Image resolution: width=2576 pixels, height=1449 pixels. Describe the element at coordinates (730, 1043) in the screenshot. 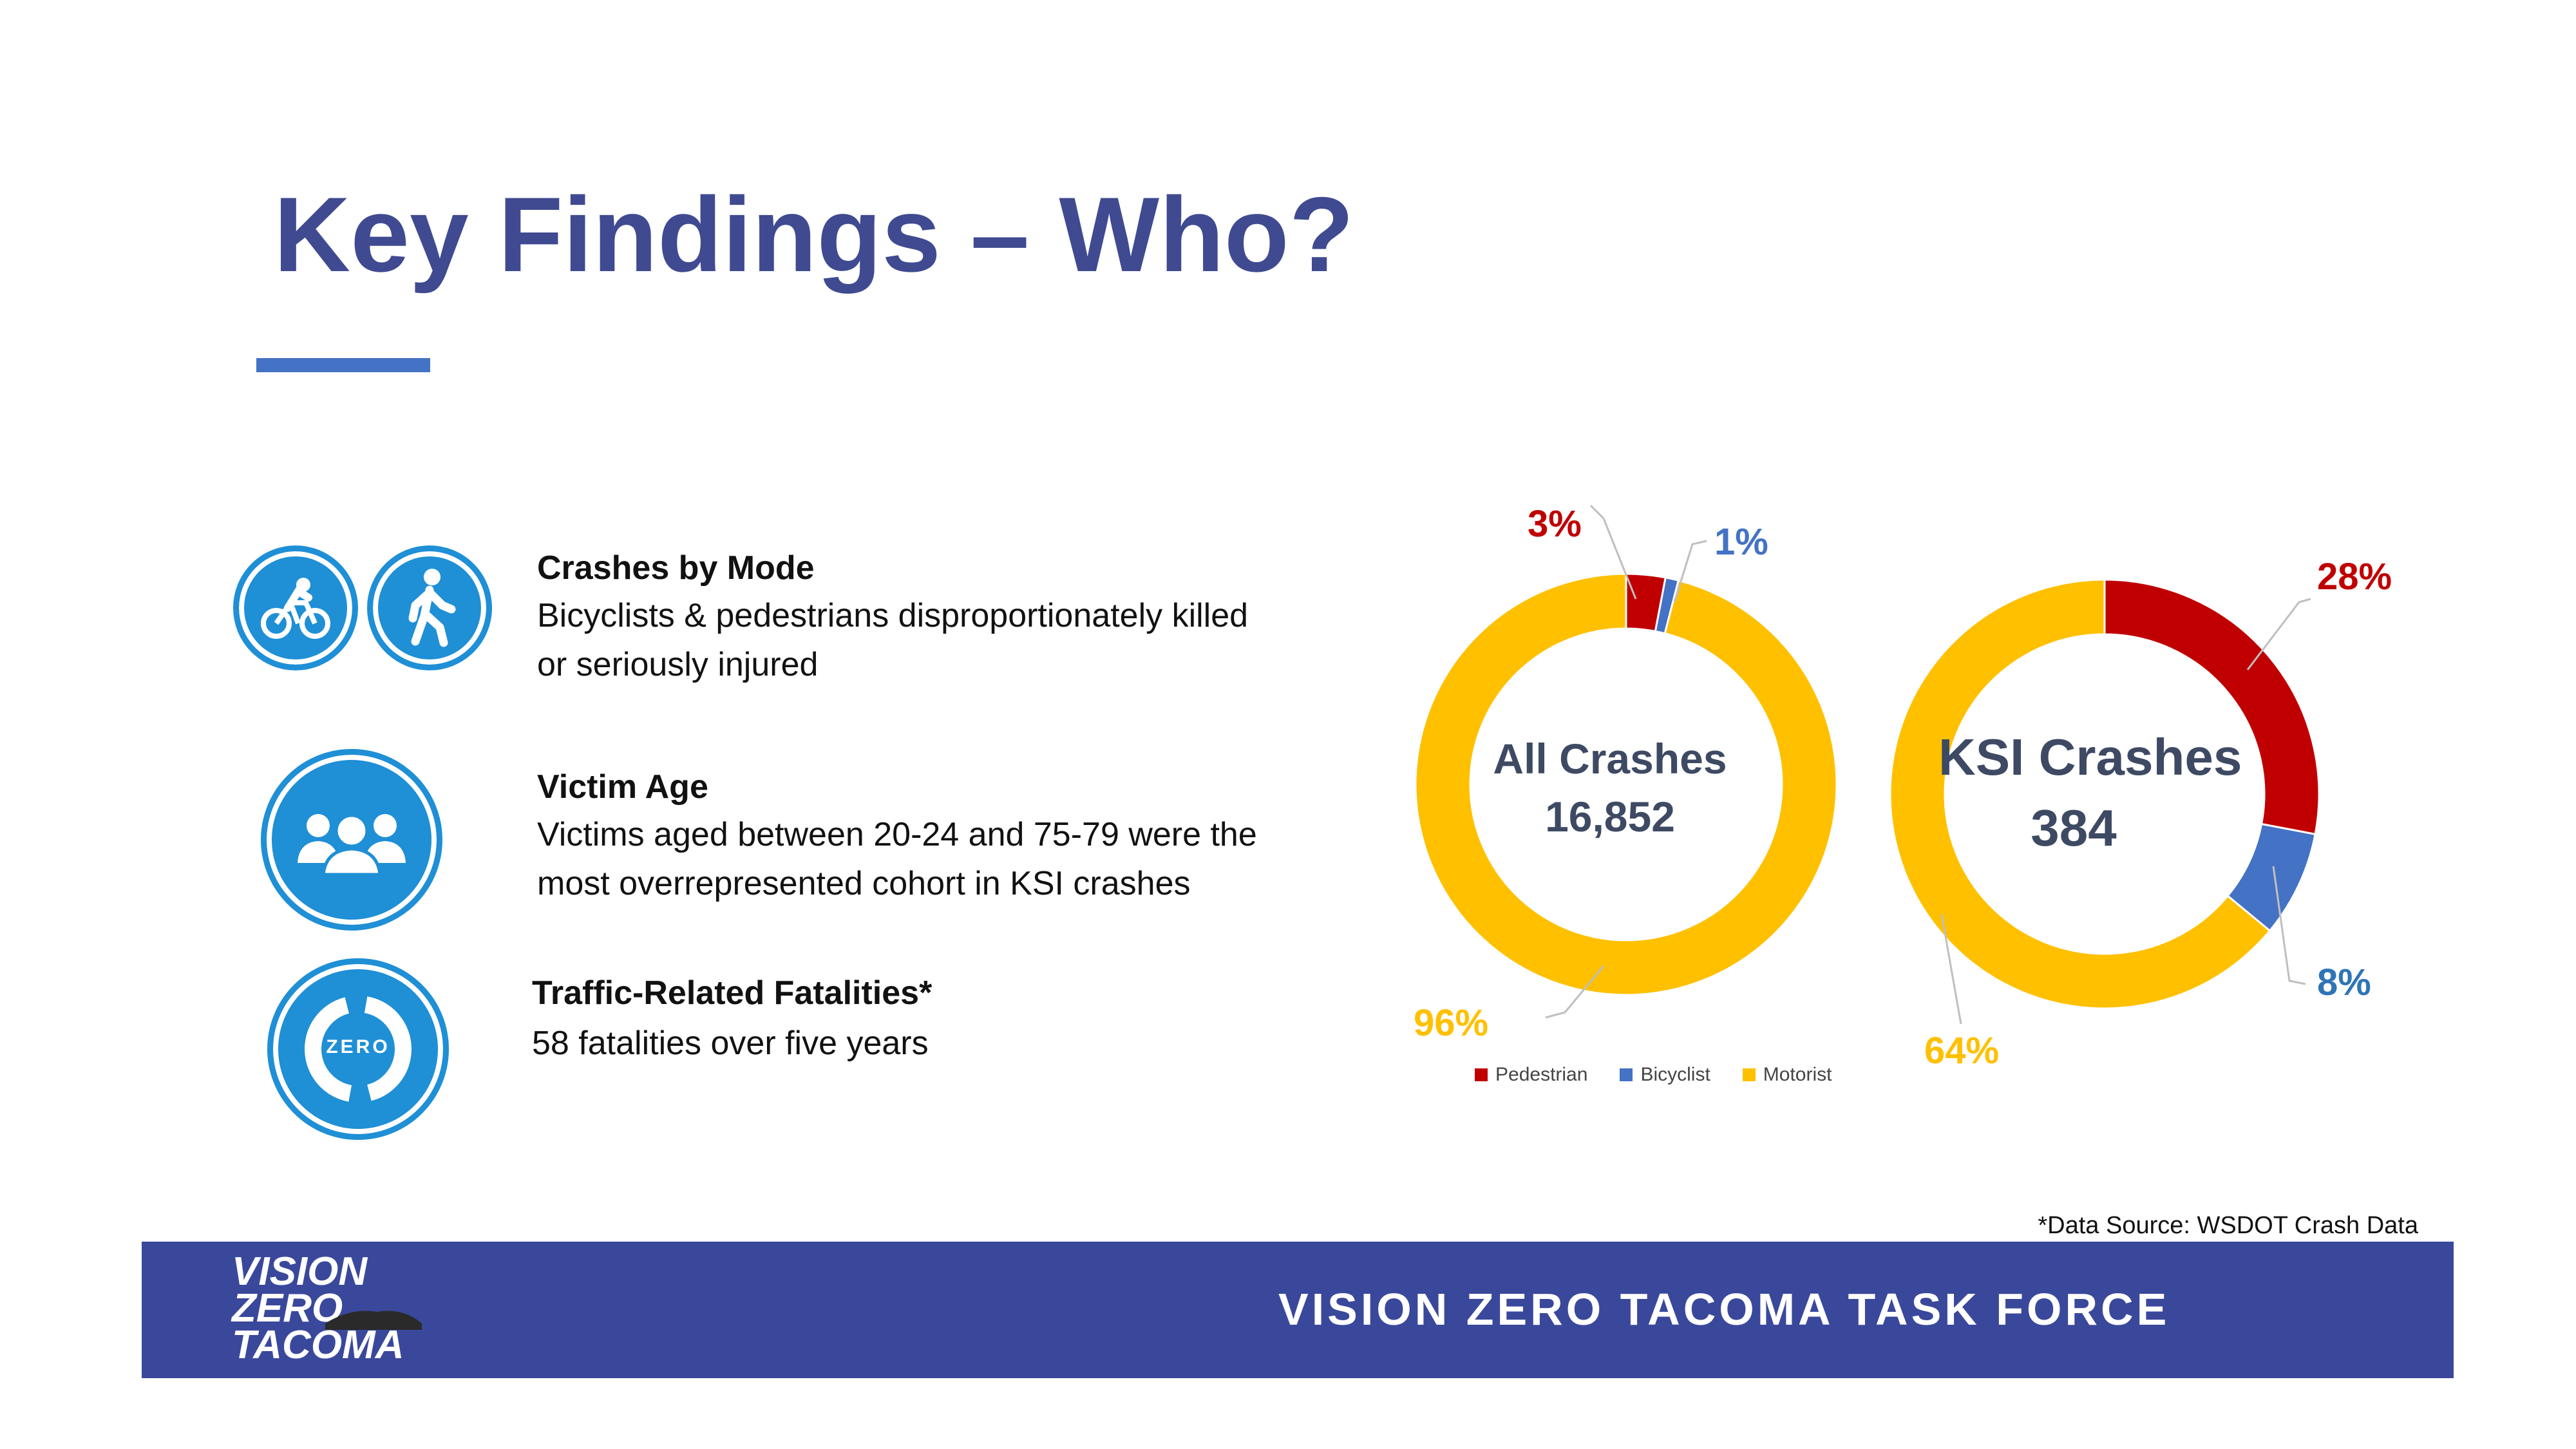

I see `finding-text-fatalities: 58 fatalities over five years` at that location.